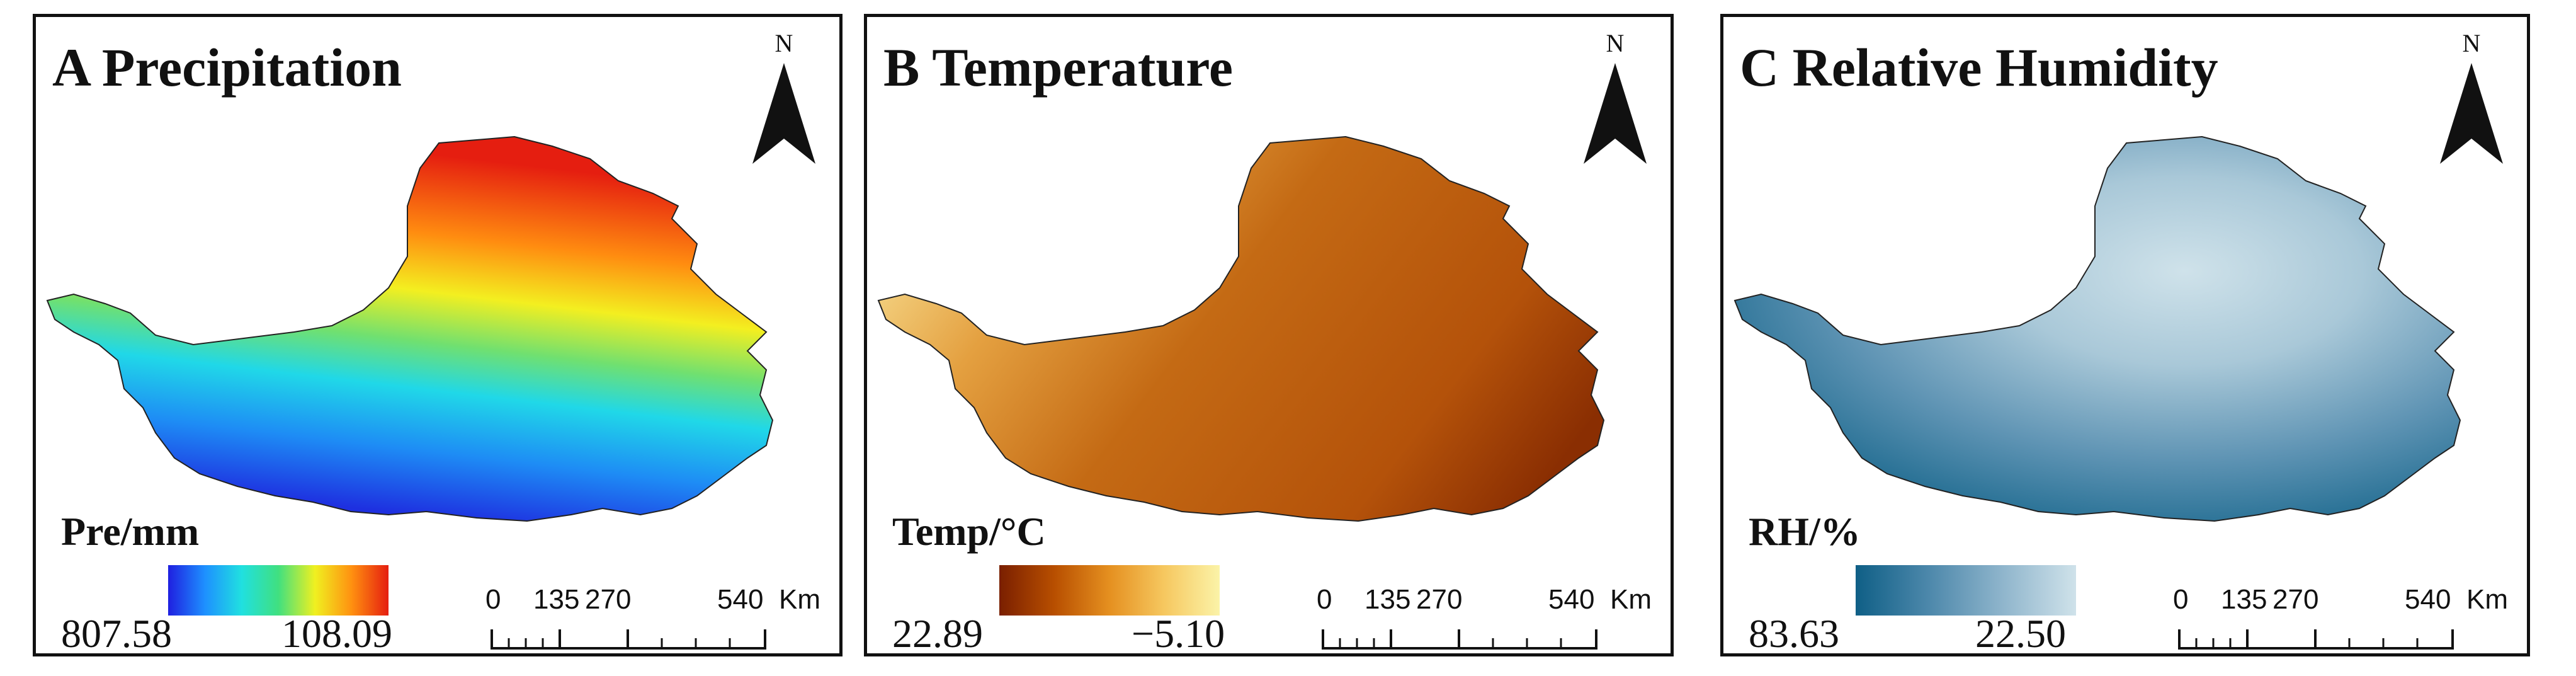  I want to click on legend-title: RH/%, so click(1805, 531).